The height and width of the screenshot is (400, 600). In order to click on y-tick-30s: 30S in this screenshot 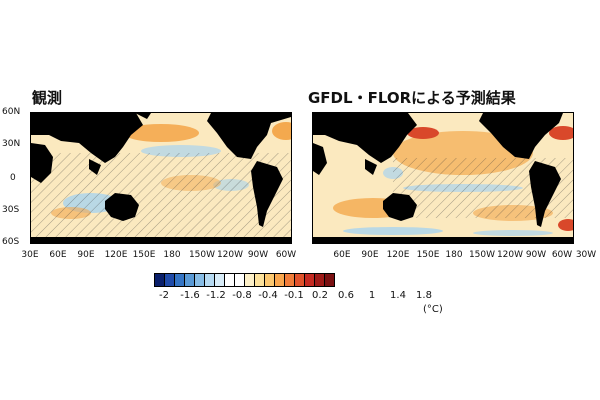, I will do `click(11, 210)`.